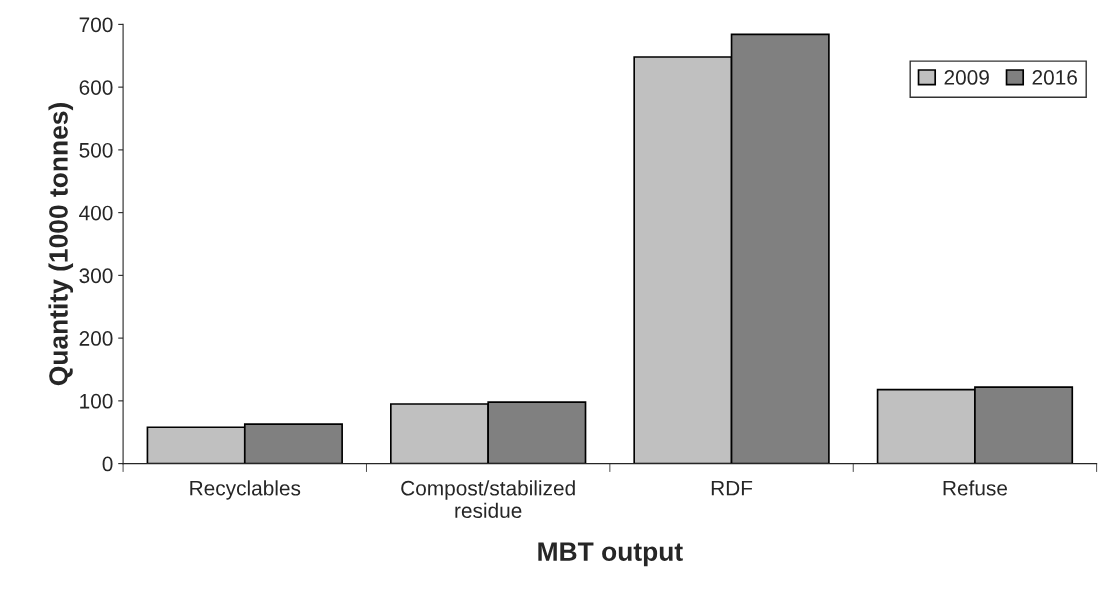 The width and height of the screenshot is (1119, 610). What do you see at coordinates (610, 554) in the screenshot?
I see `x-axis-title: MBT output` at bounding box center [610, 554].